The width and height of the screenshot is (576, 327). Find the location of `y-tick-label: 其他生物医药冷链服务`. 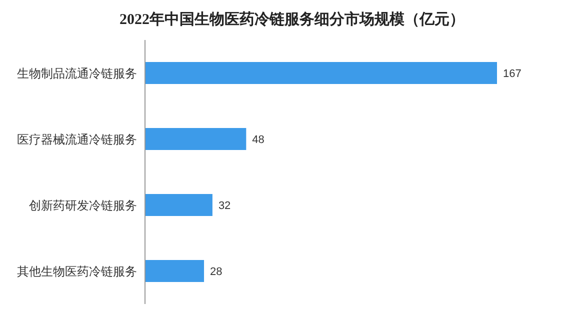

y-tick-label: 其他生物医药冷链服务 is located at coordinates (77, 271).